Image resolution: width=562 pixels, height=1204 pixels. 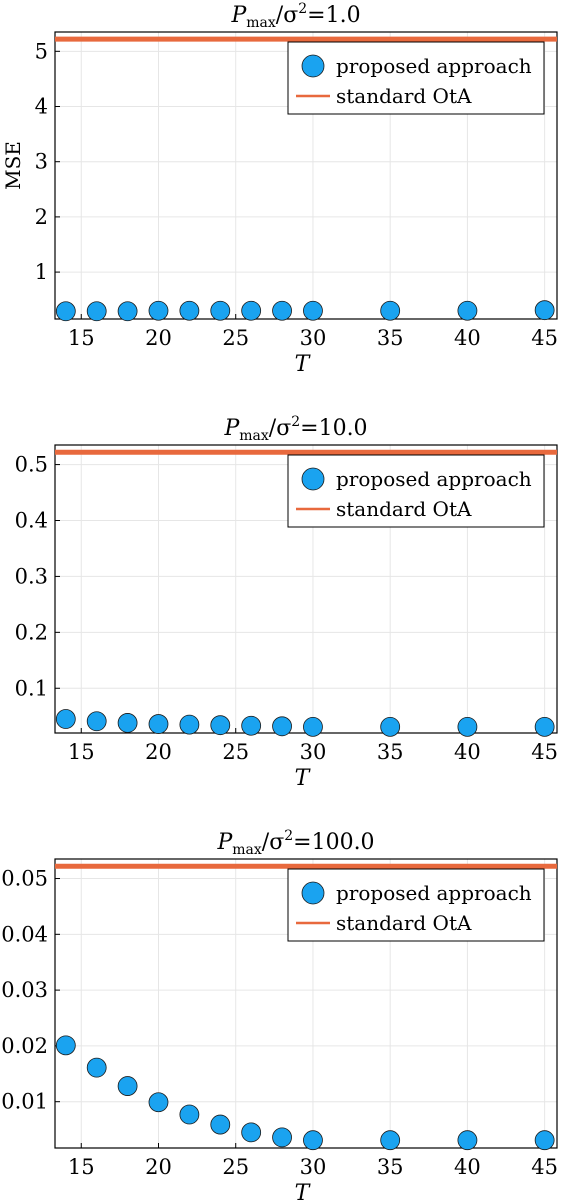 I want to click on y-tick-label: 2, so click(x=41, y=217).